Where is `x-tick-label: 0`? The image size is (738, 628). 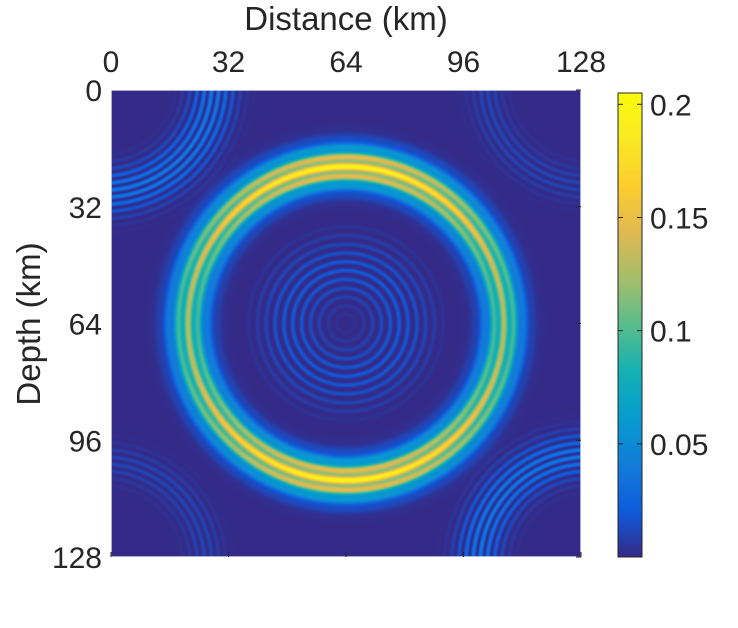 x-tick-label: 0 is located at coordinates (111, 62).